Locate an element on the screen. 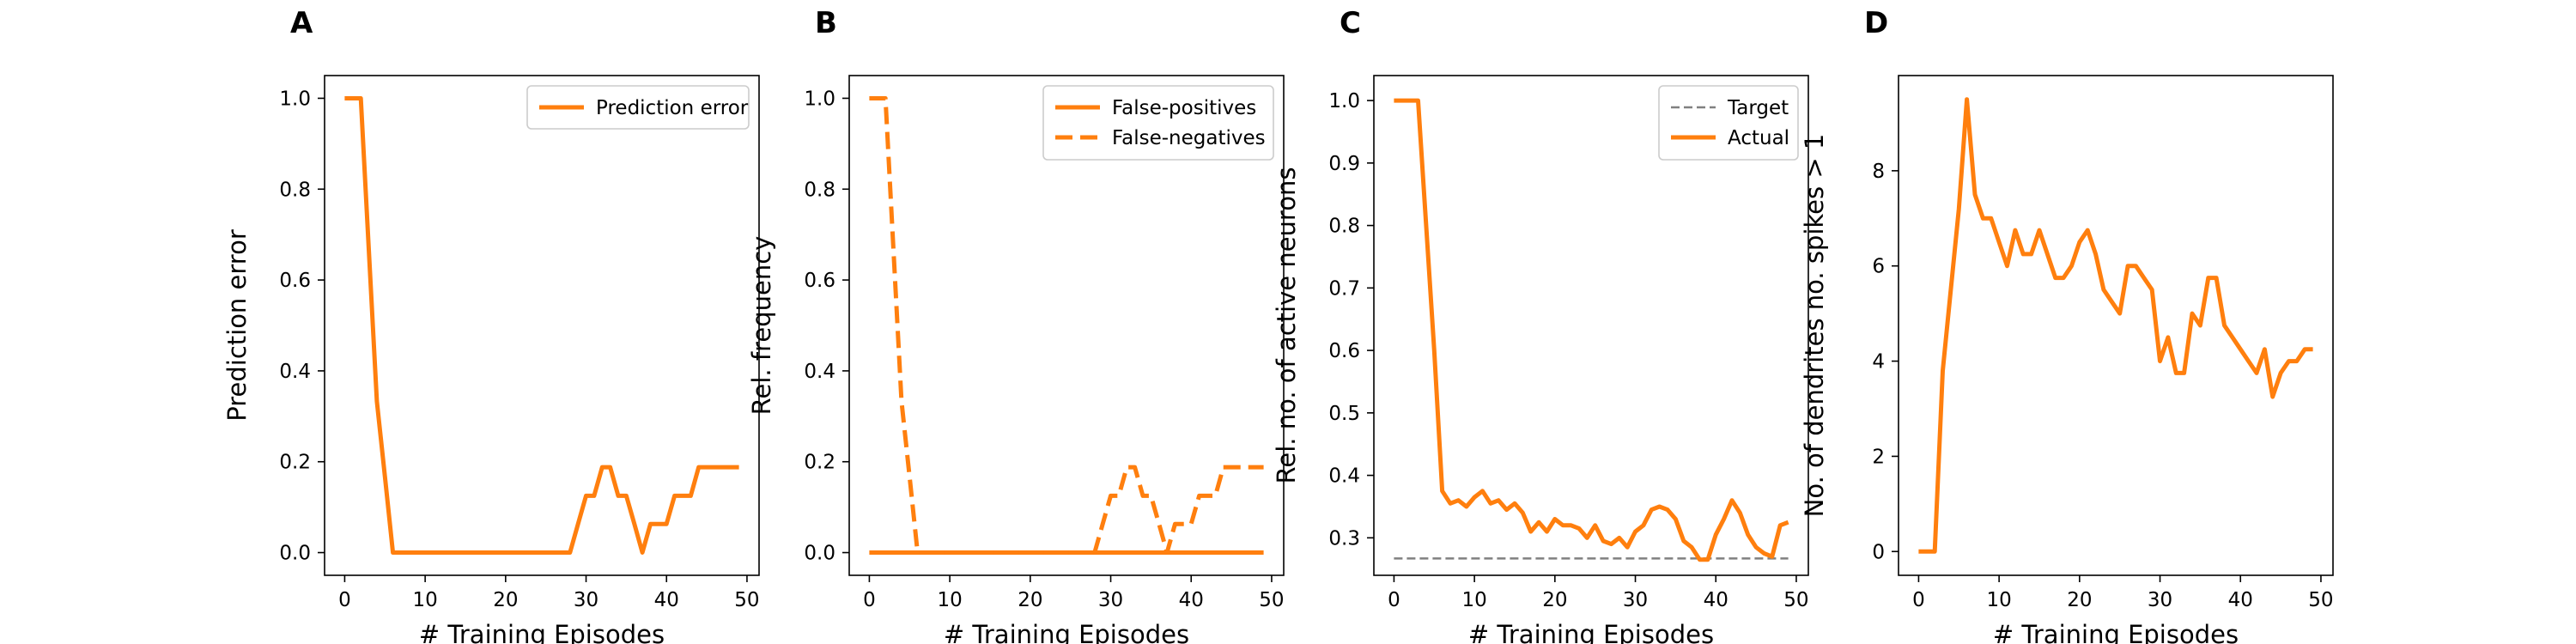 This screenshot has height=644, width=2576. legend: False-positives False-negatives is located at coordinates (1158, 123).